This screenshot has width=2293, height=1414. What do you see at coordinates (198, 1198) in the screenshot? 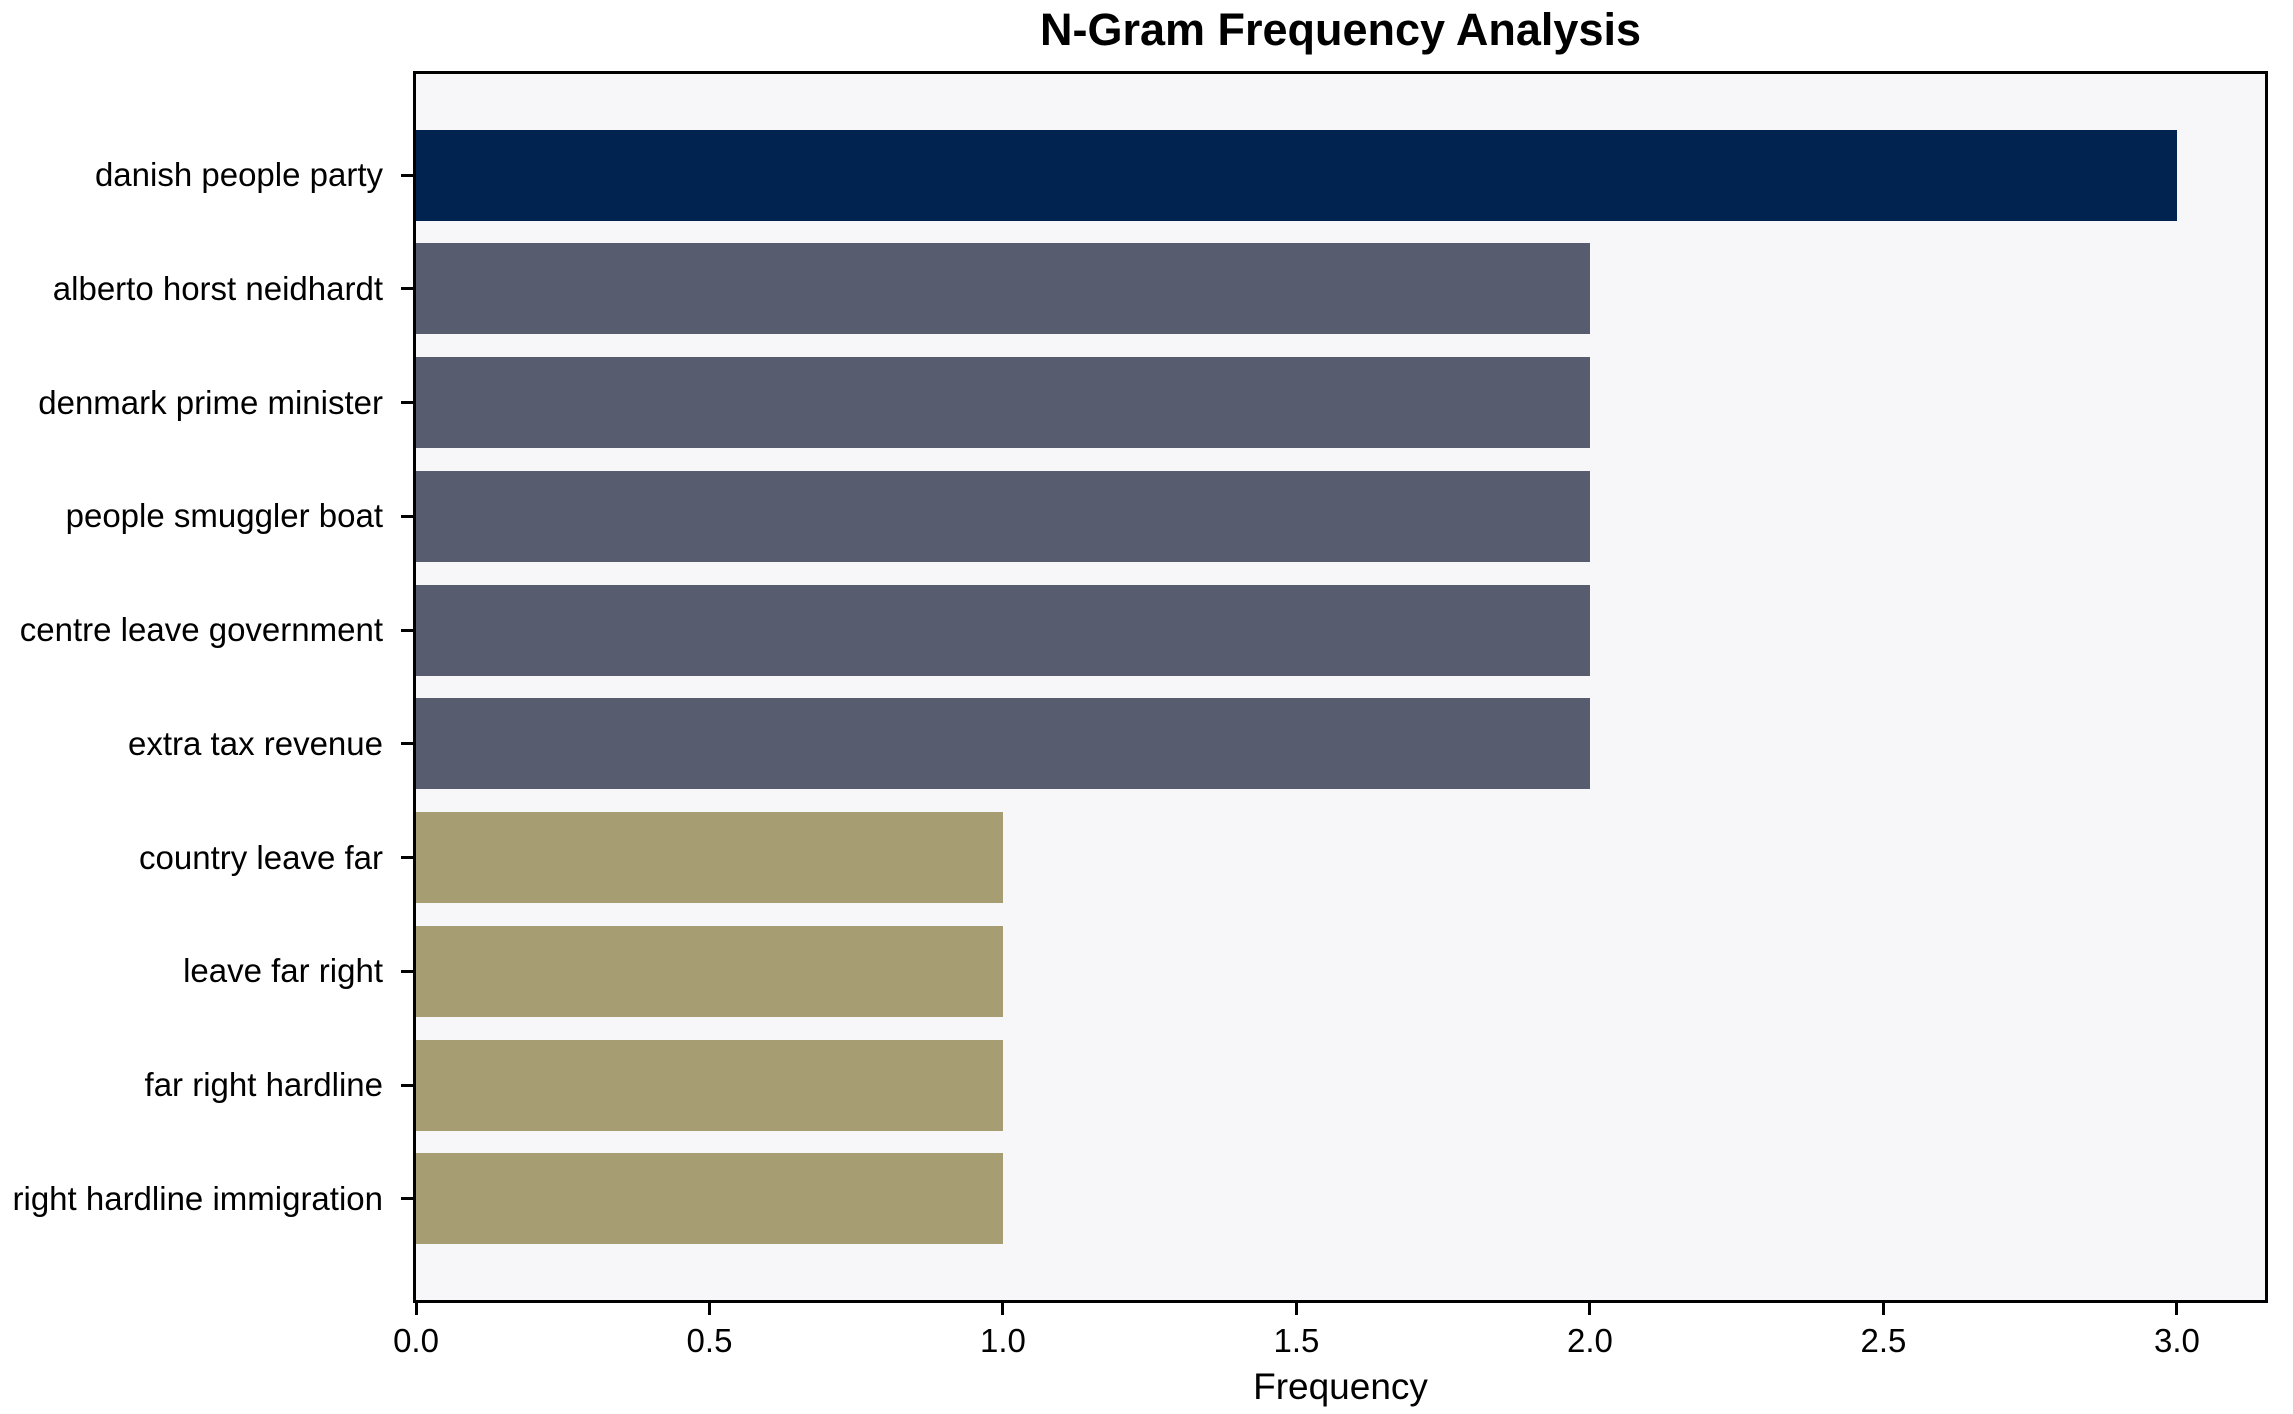
I see `y-tick-label: right hardline immigration` at bounding box center [198, 1198].